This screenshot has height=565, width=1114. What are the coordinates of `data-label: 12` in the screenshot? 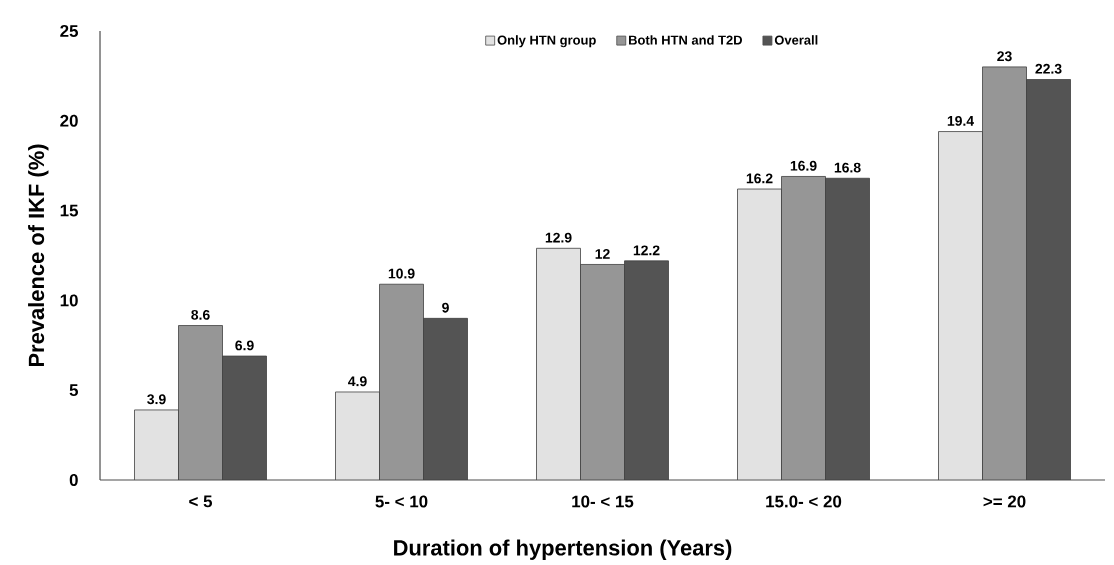 It's located at (602, 253).